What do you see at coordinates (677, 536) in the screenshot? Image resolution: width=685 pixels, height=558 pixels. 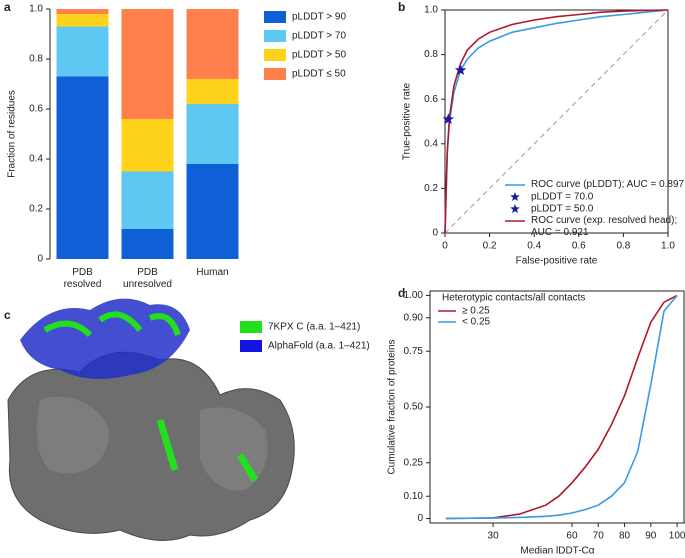 I see `x-tick-label: 100` at bounding box center [677, 536].